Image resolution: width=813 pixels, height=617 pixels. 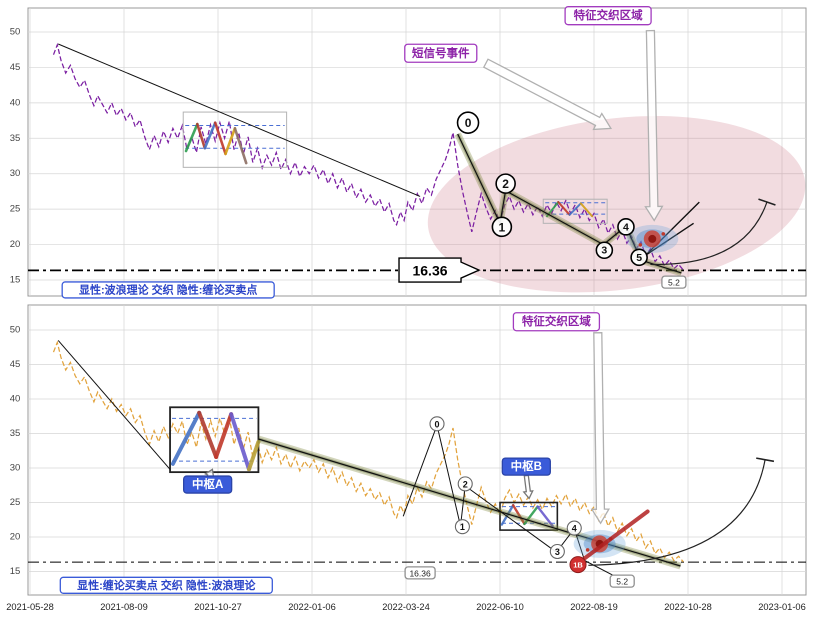 I want to click on region-label-text: 特征交织区域, so click(x=556, y=321).